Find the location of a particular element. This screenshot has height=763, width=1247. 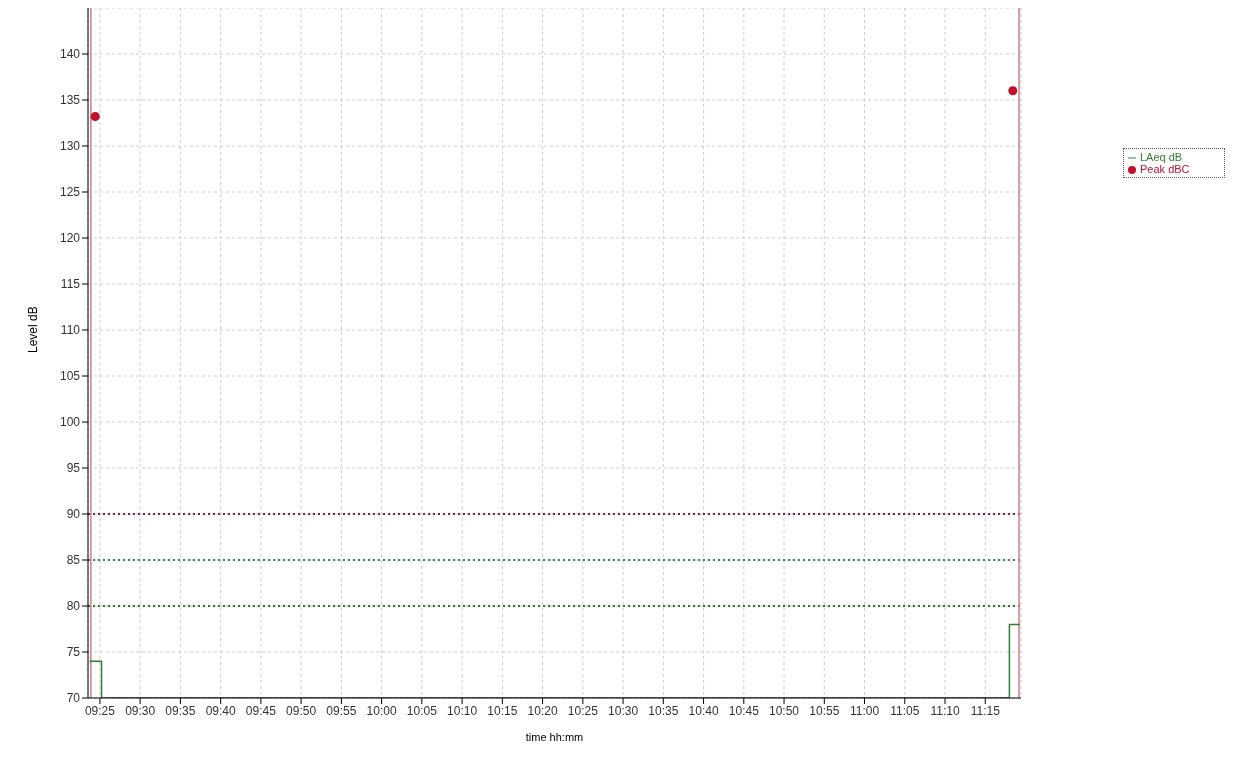

x-tick-label: 10:35 is located at coordinates (663, 710).